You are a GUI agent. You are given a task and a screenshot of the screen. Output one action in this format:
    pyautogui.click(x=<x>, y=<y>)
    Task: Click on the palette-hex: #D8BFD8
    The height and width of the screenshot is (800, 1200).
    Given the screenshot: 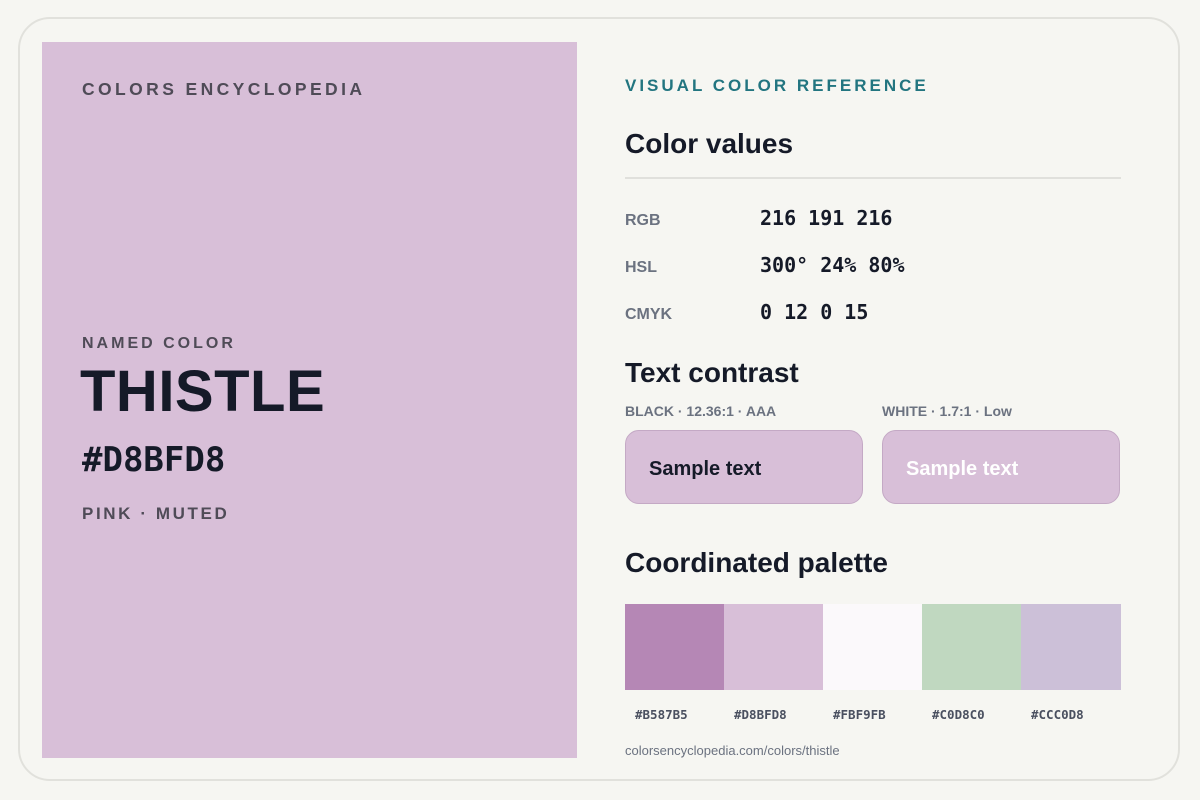 What is the action you would take?
    pyautogui.click(x=760, y=714)
    